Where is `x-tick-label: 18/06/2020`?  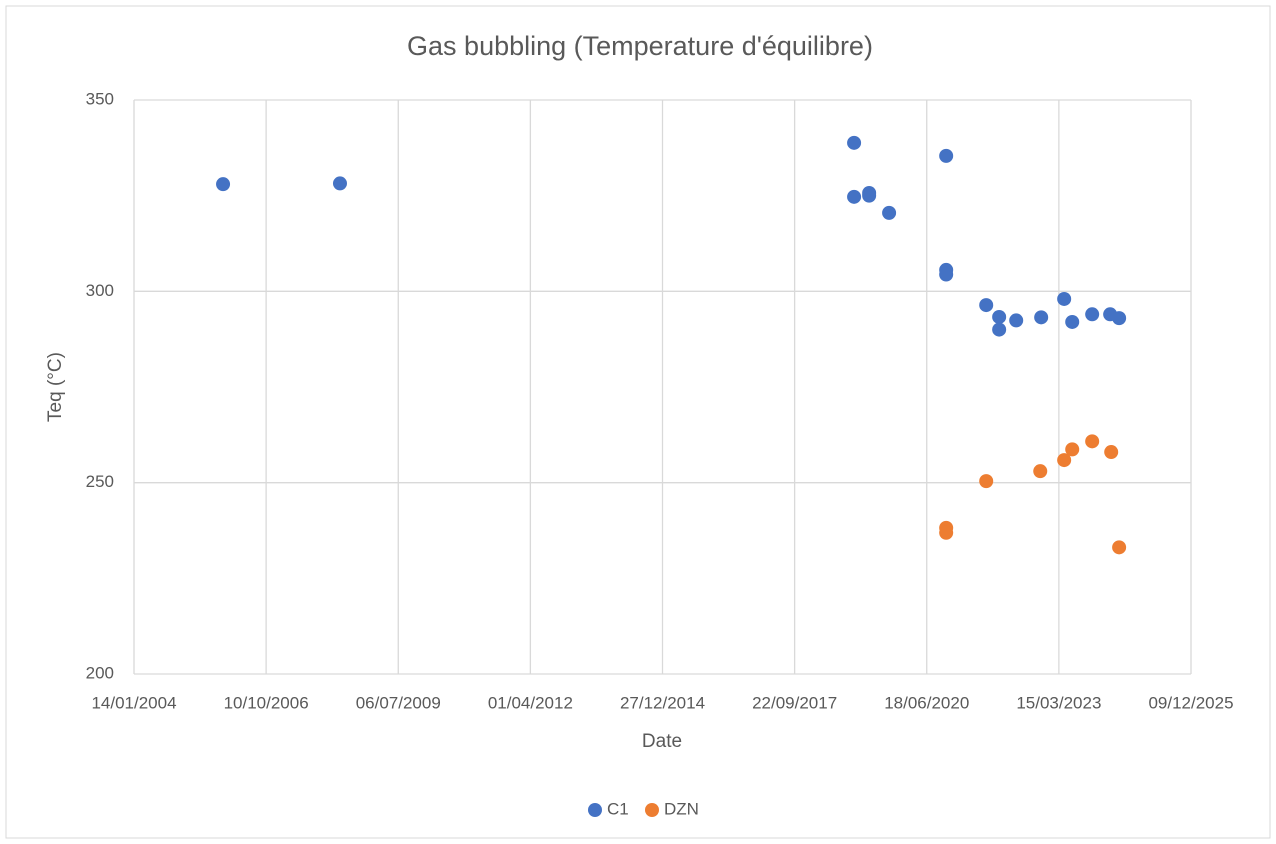 x-tick-label: 18/06/2020 is located at coordinates (926, 702).